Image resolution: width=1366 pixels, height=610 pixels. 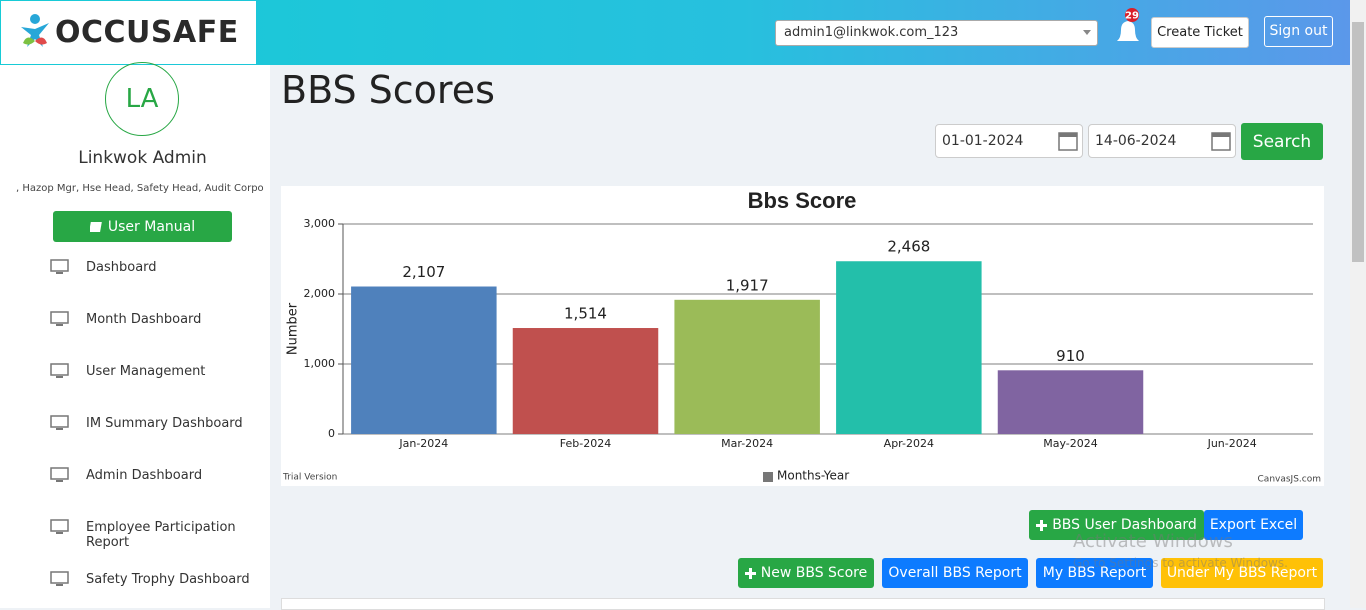 I want to click on data-label: 910, so click(x=1070, y=356).